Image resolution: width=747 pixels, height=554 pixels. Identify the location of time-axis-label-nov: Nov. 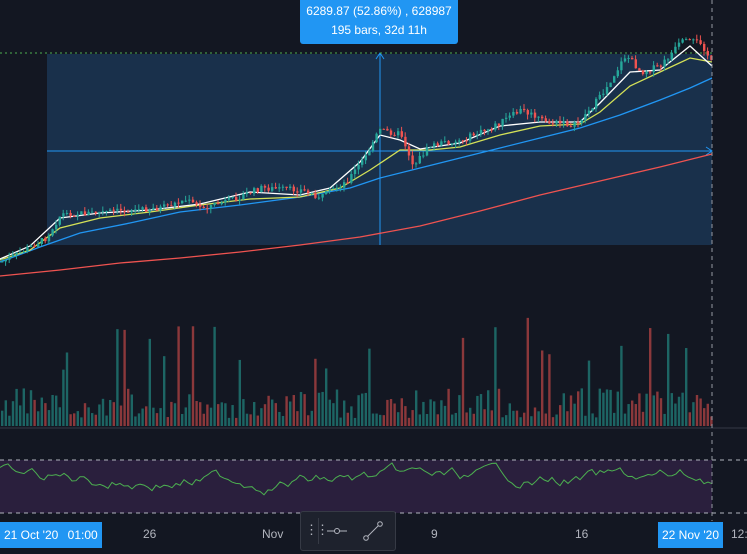
(273, 534).